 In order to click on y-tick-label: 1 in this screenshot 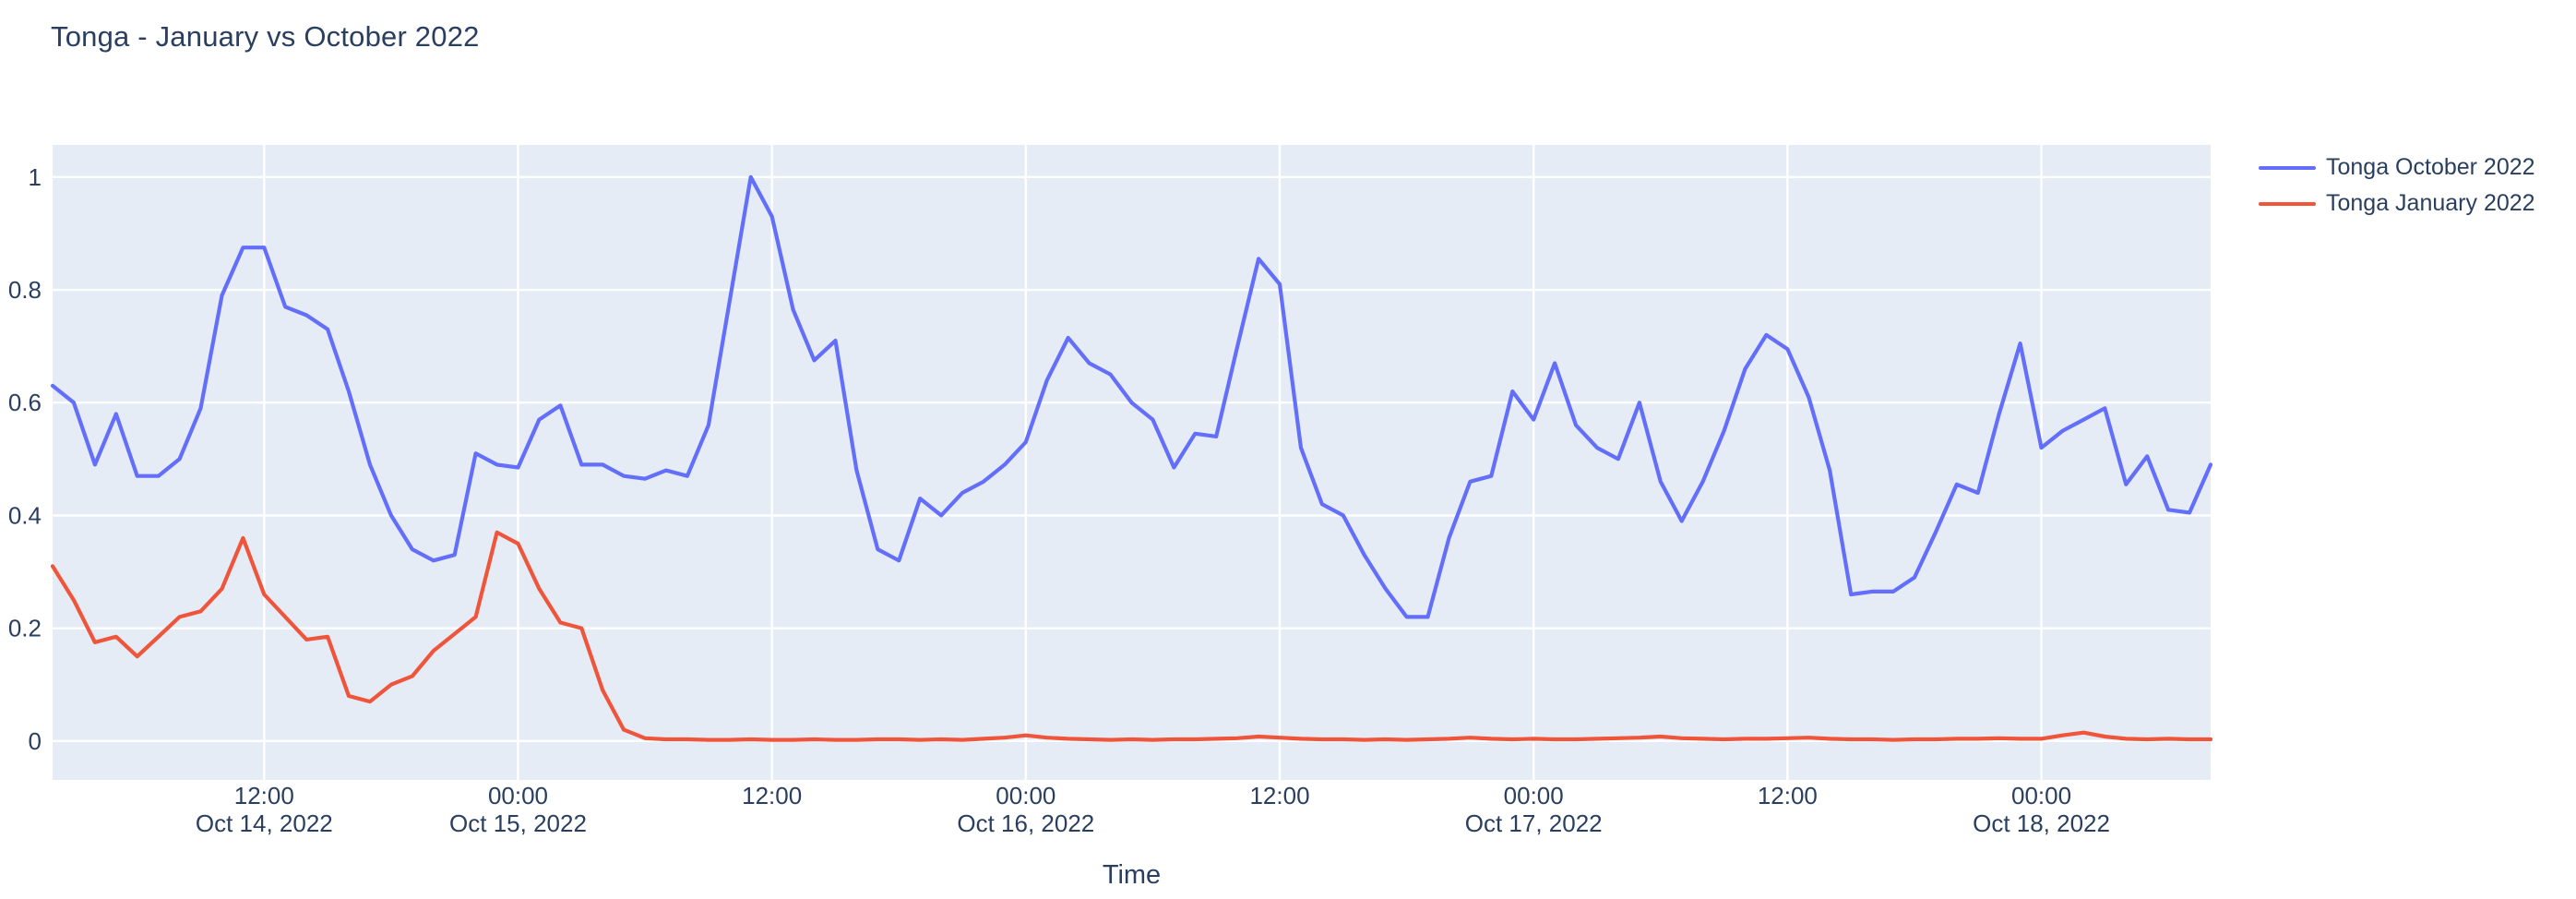, I will do `click(35, 177)`.